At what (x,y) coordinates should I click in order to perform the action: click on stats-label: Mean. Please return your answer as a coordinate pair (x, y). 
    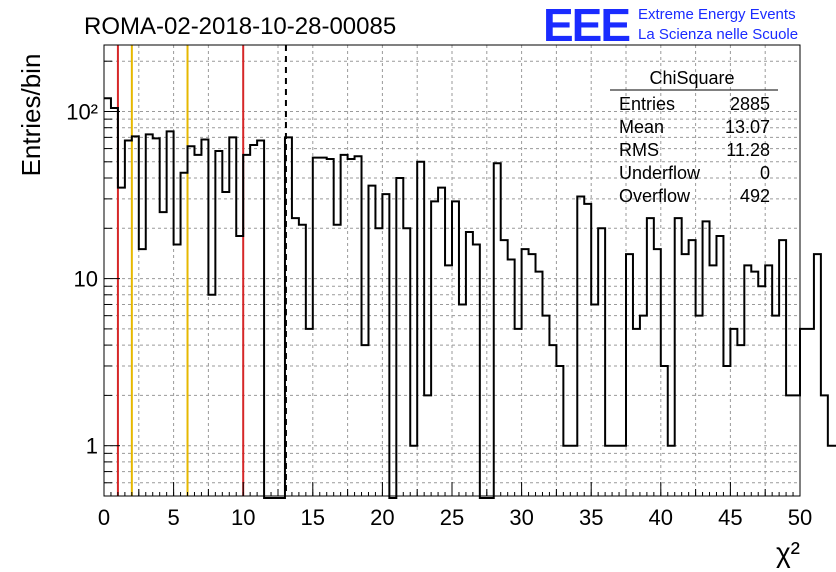
    Looking at the image, I should click on (641, 127).